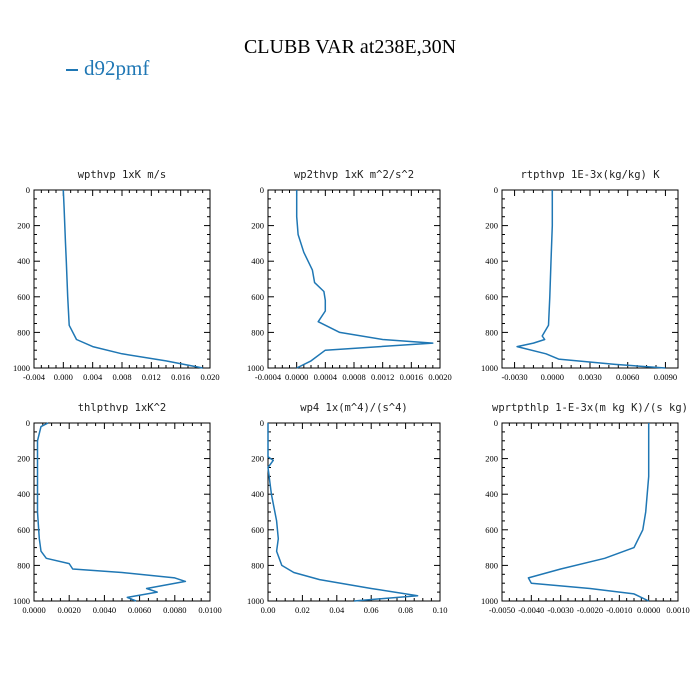  I want to click on x-tick-label: 0.0012, so click(382, 377).